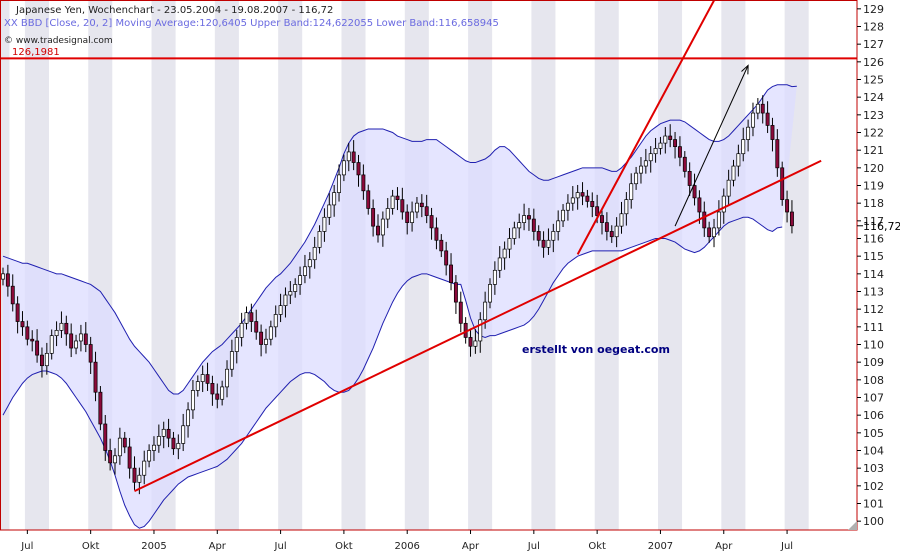 The height and width of the screenshot is (558, 900). Describe the element at coordinates (881, 226) in the screenshot. I see `current-price-label: 116,72` at that location.